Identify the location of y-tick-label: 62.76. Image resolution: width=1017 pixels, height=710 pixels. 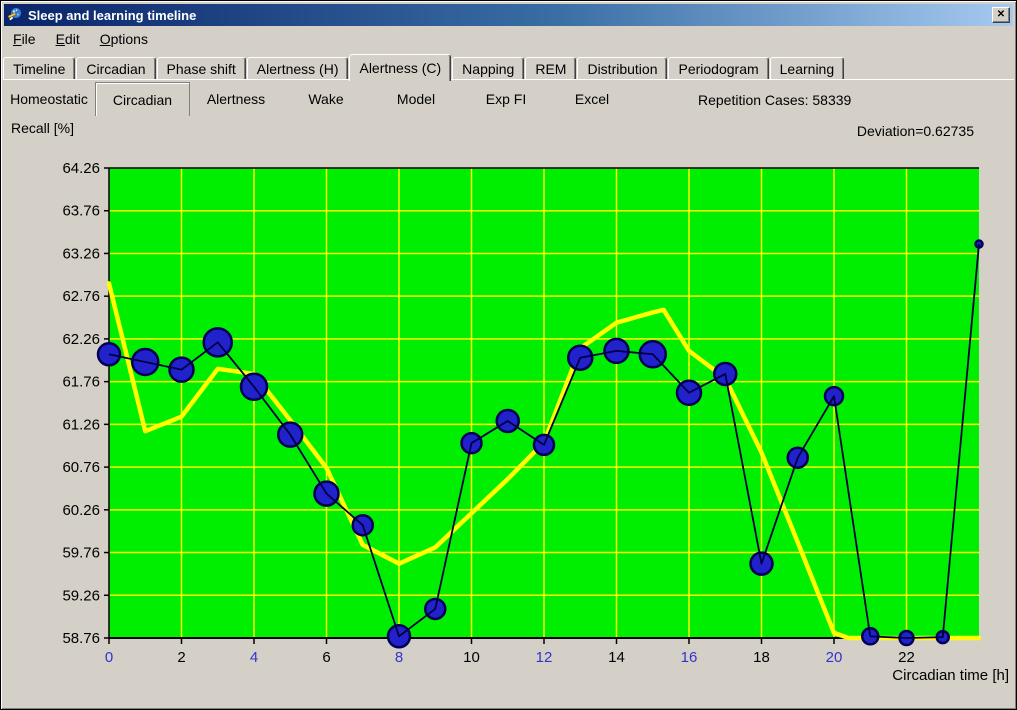
(81, 296).